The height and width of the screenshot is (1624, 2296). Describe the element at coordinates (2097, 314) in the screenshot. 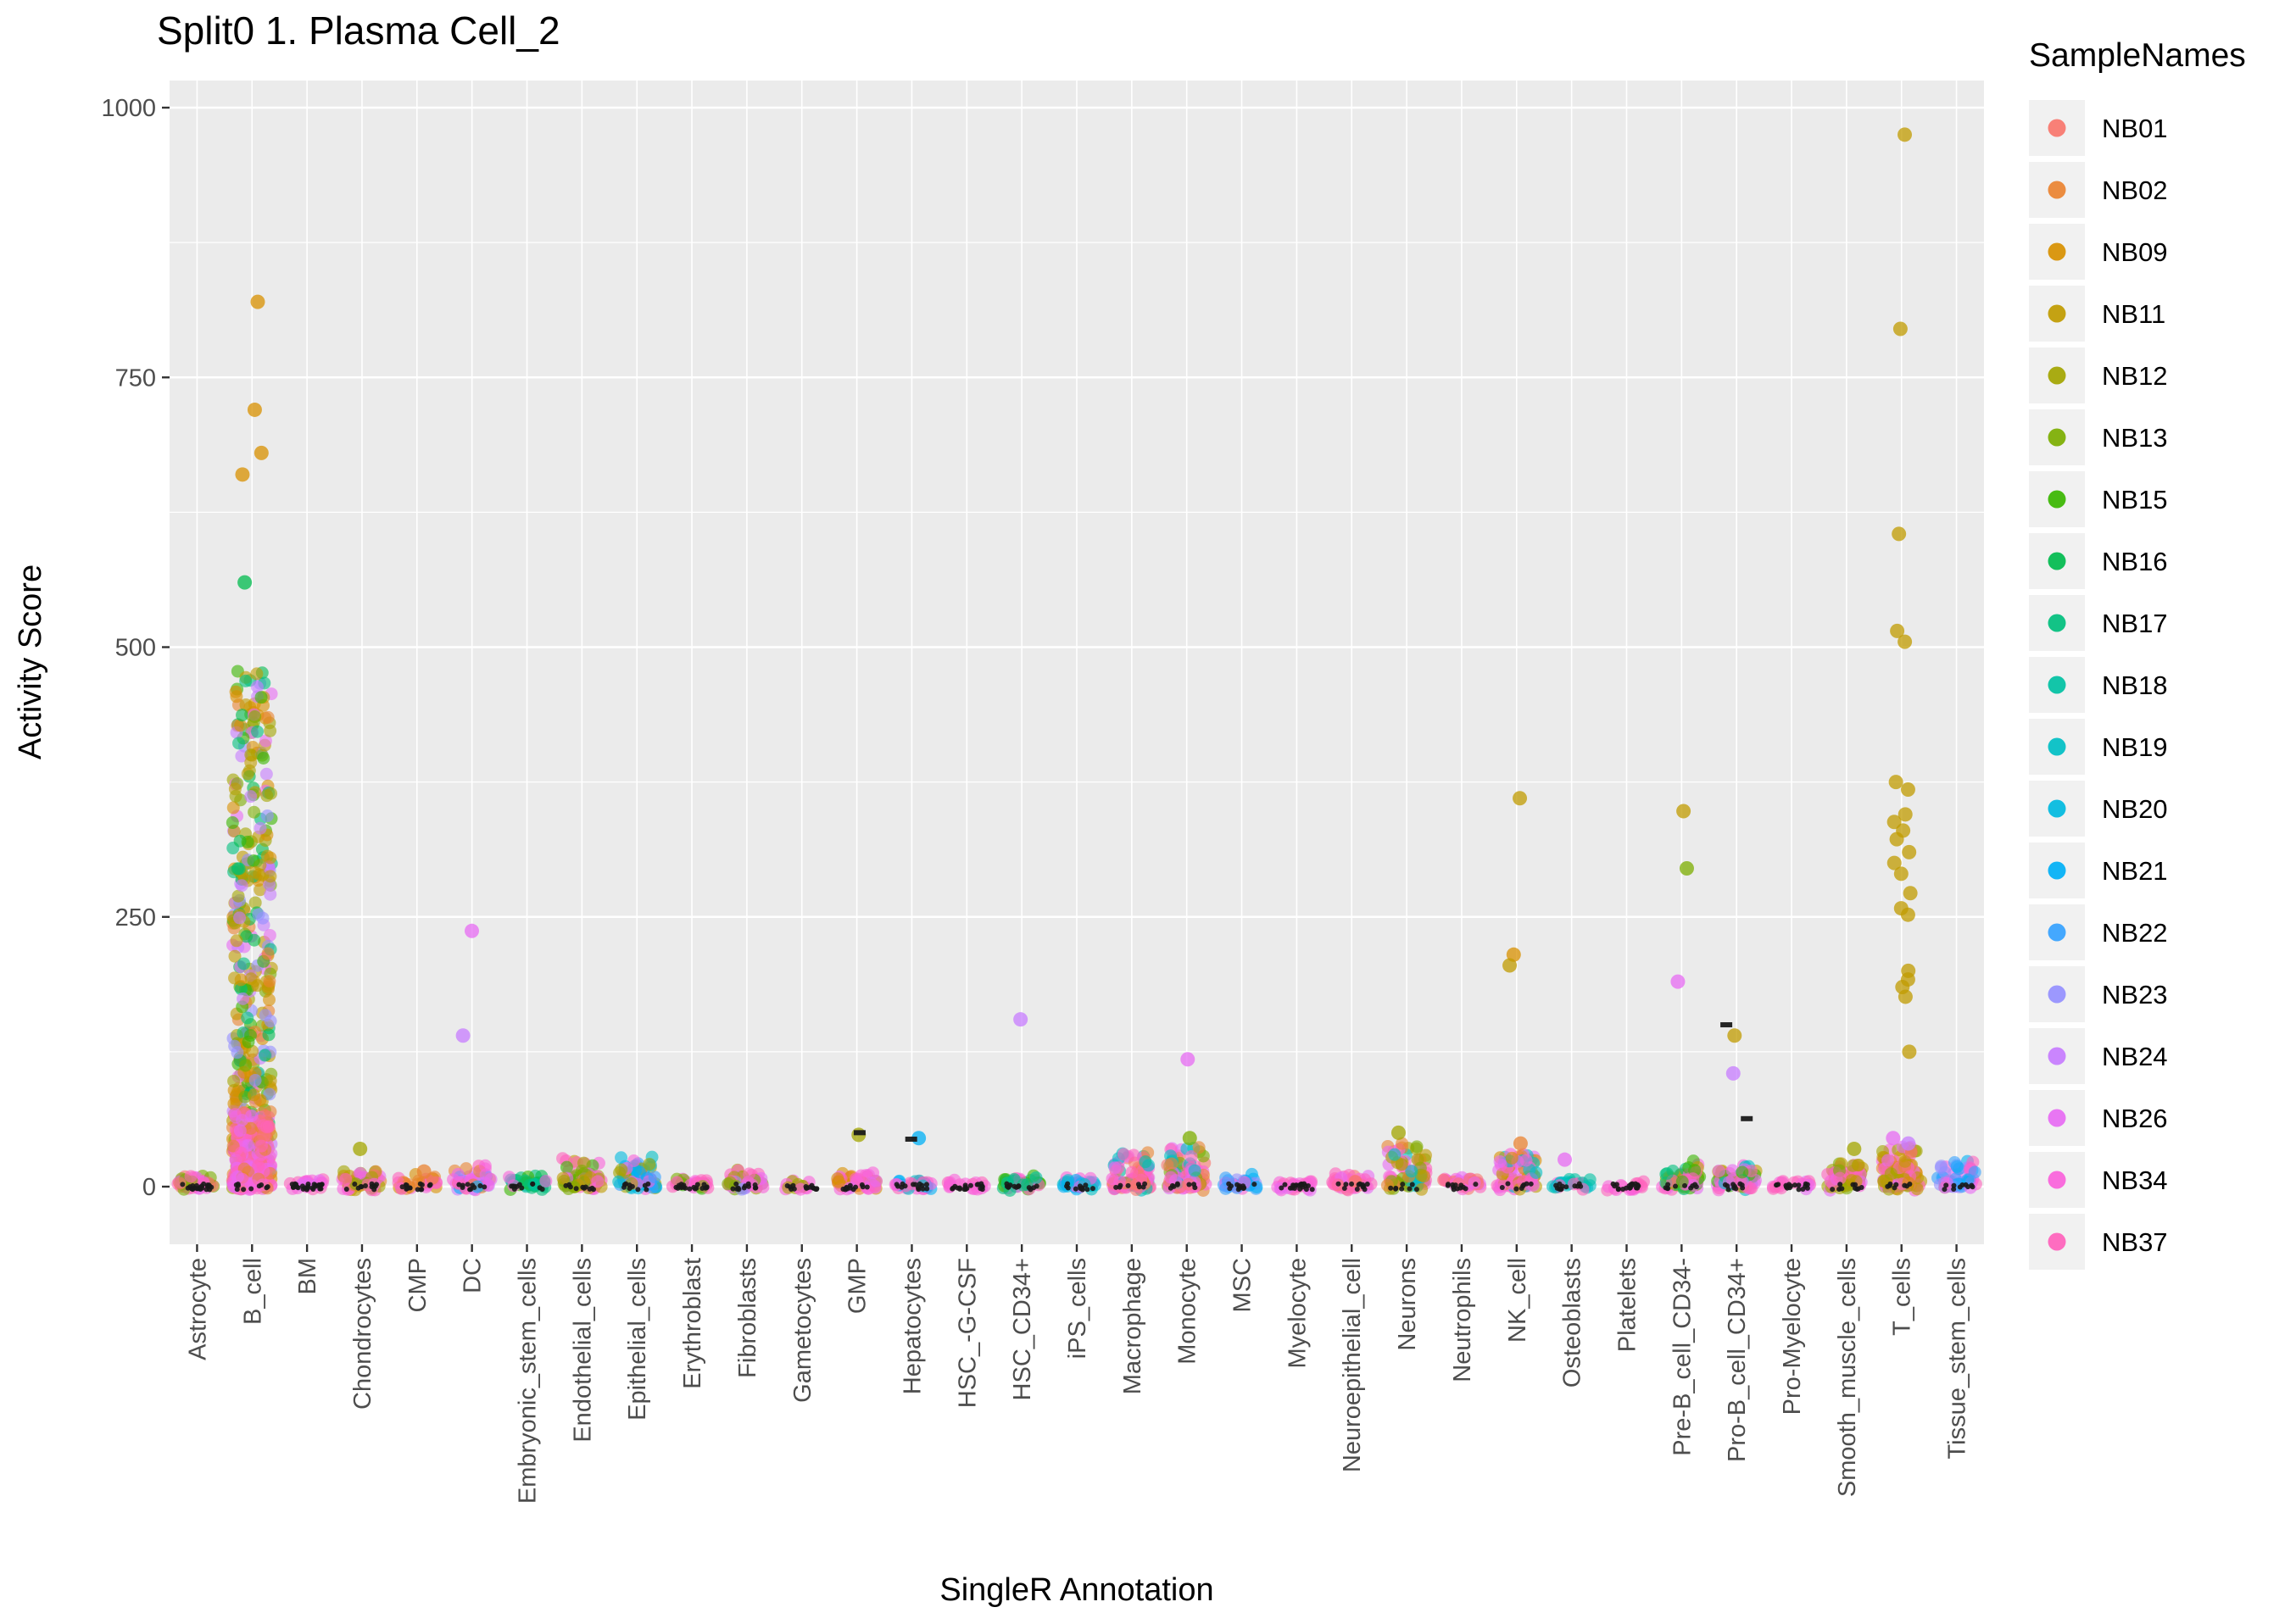

I see `legend-item: NB11` at that location.